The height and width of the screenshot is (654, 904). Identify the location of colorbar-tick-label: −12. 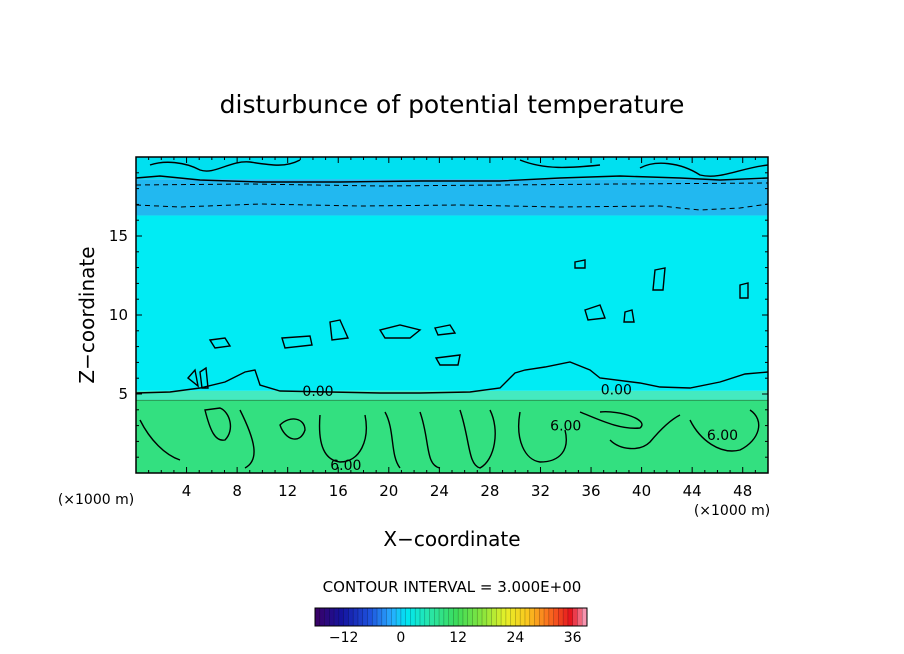
(344, 638).